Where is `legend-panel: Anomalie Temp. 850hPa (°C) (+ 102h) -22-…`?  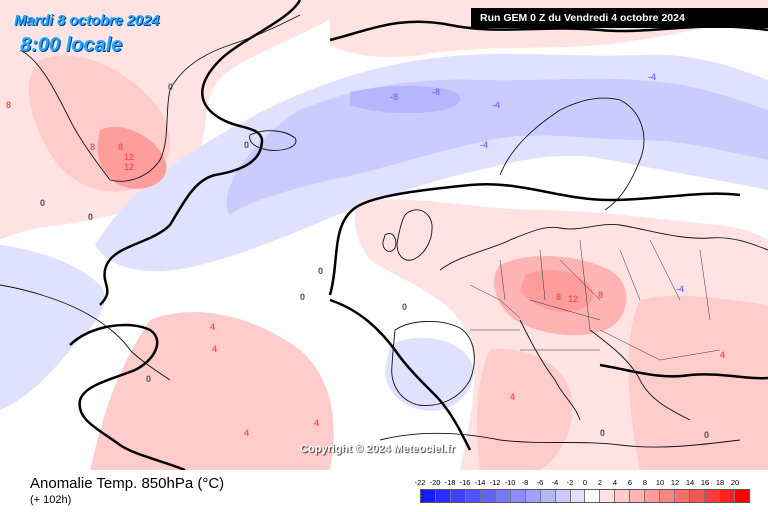 legend-panel: Anomalie Temp. 850hPa (°C) (+ 102h) -22-… is located at coordinates (384, 491).